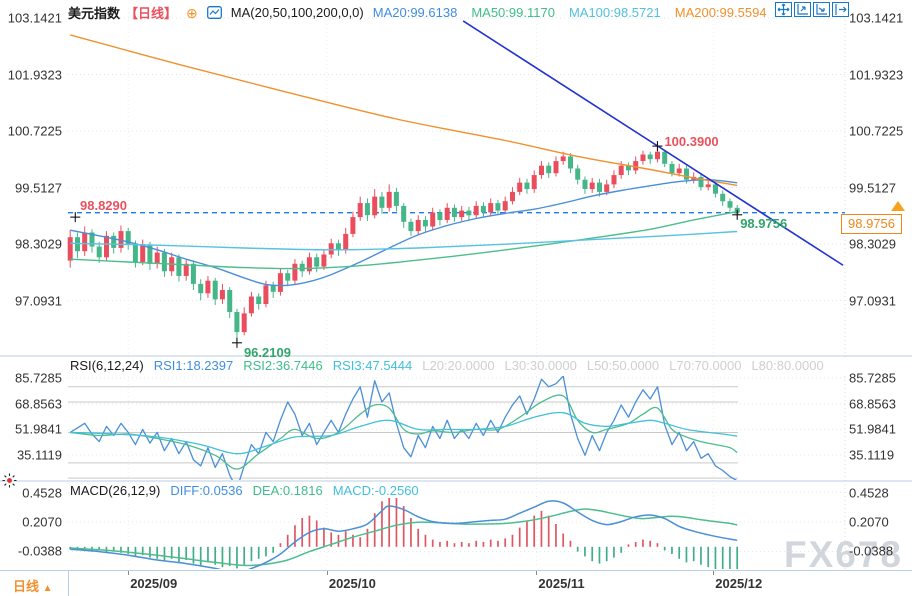 Image resolution: width=912 pixels, height=596 pixels. I want to click on rsi-value: L50:50.0000, so click(623, 365).